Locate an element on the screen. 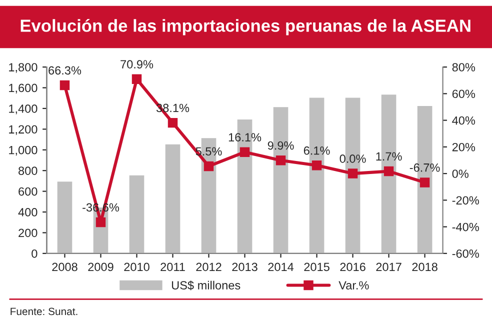 This screenshot has width=492, height=327. y-tick-label: 1,400 is located at coordinates (23, 109).